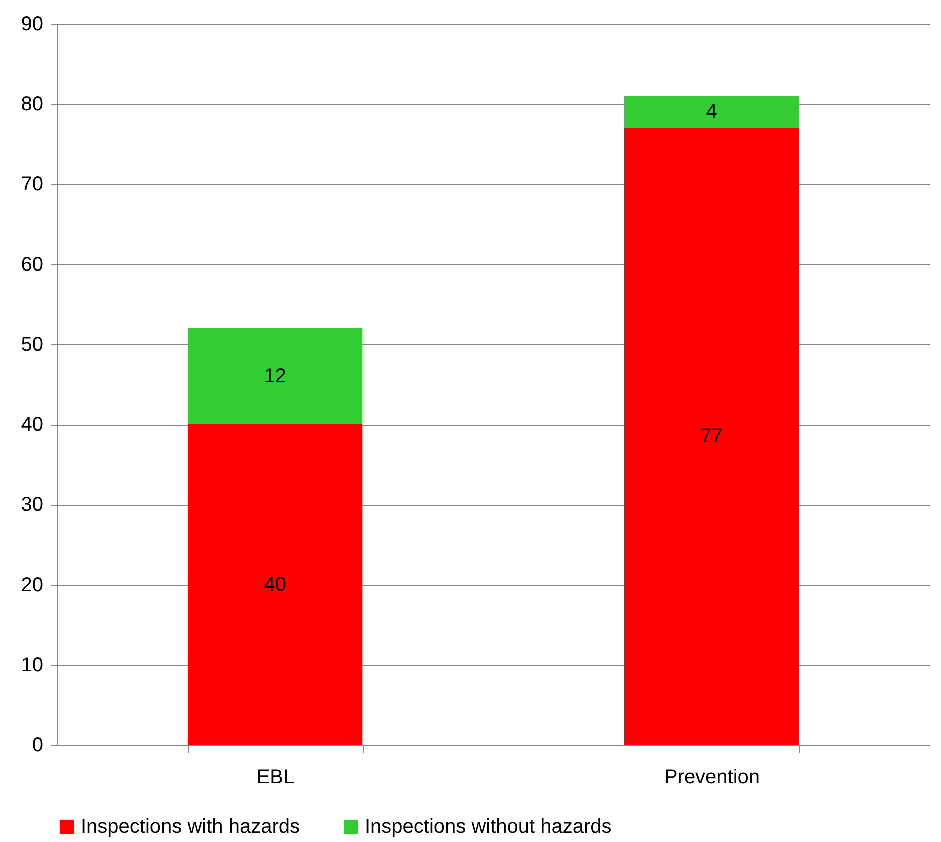  Describe the element at coordinates (190, 827) in the screenshot. I see `legend-label: Inspections with hazards` at that location.